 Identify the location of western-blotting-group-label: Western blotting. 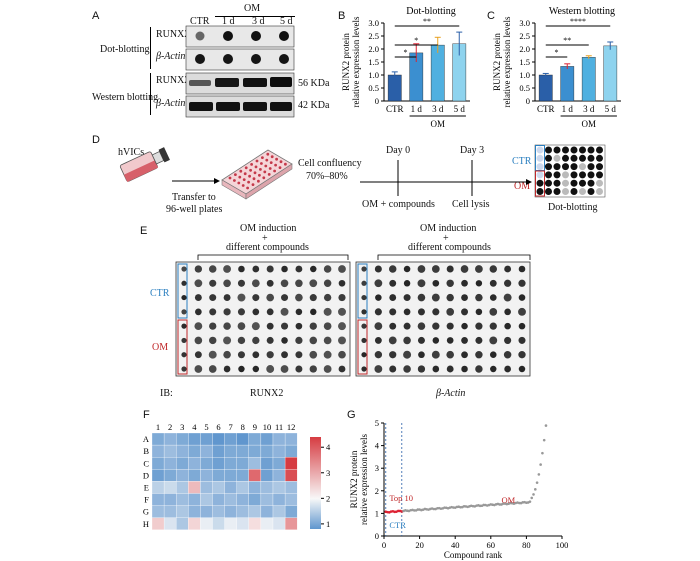
(125, 97).